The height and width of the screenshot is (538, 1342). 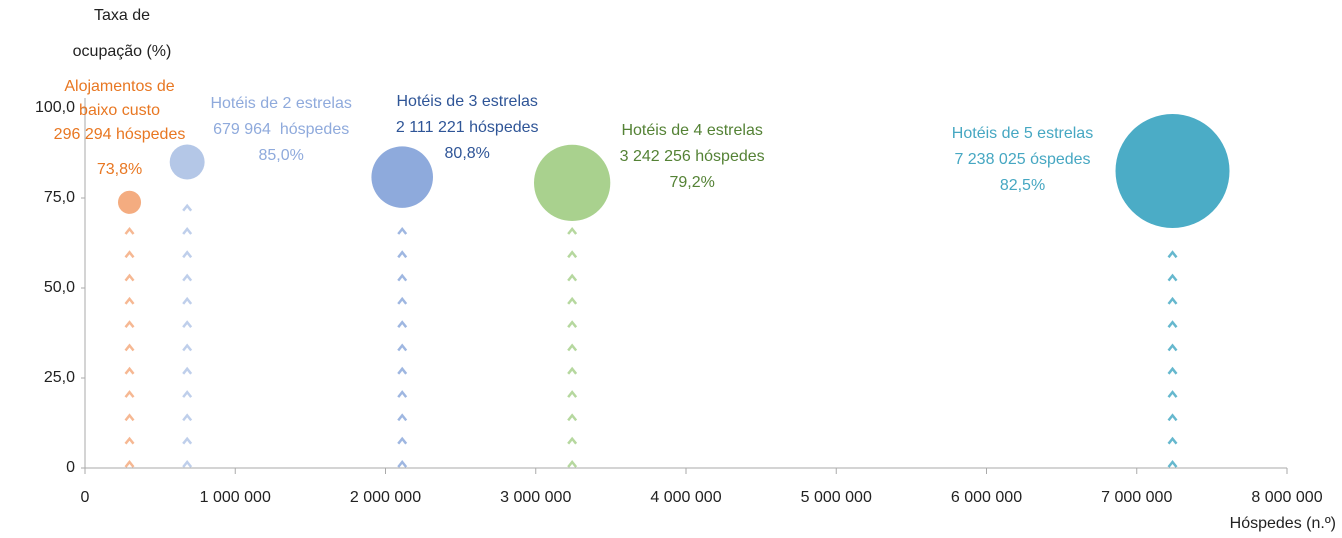 I want to click on x-tick-label: 4 000 000, so click(x=685, y=497).